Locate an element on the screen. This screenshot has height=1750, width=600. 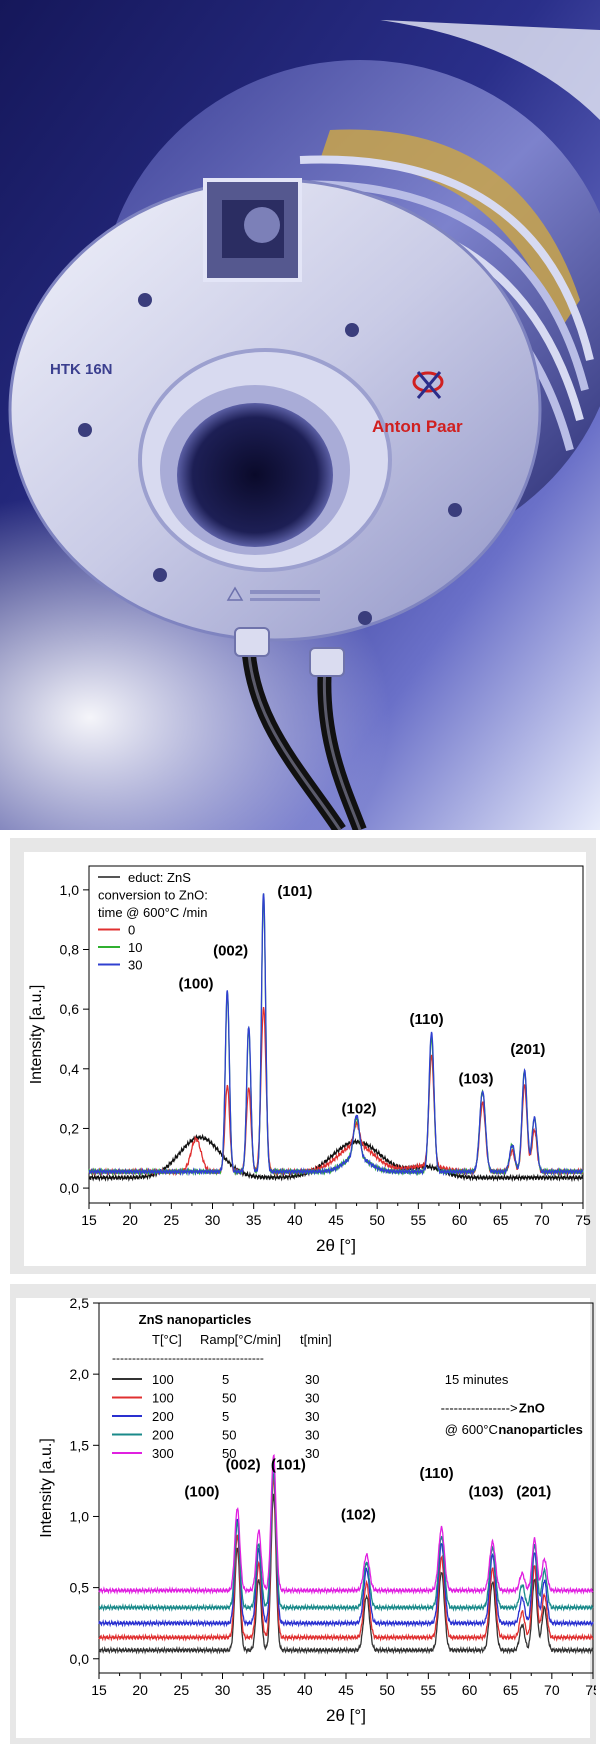
chart2-x-axis-label: 2θ [°] is located at coordinates (346, 1715).